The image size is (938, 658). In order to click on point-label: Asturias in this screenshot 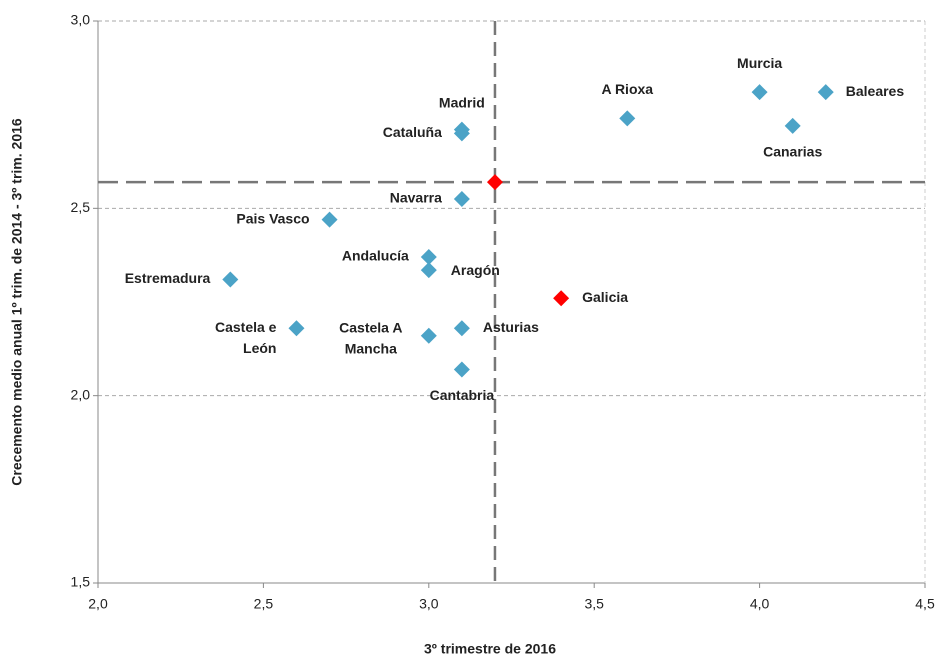, I will do `click(511, 327)`.